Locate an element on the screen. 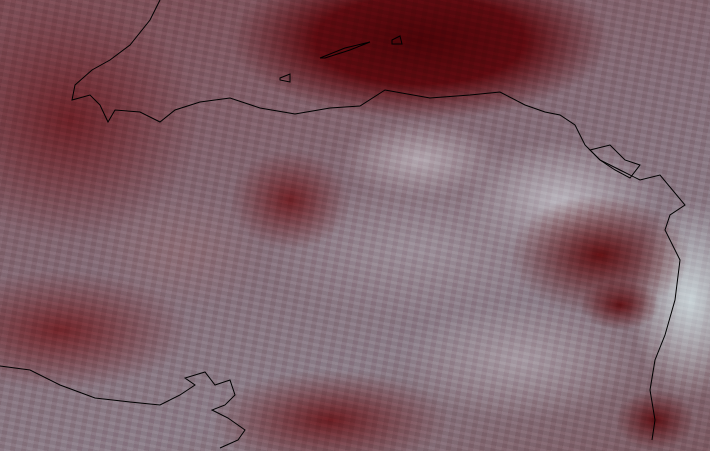  coastline-south is located at coordinates (123, 407).